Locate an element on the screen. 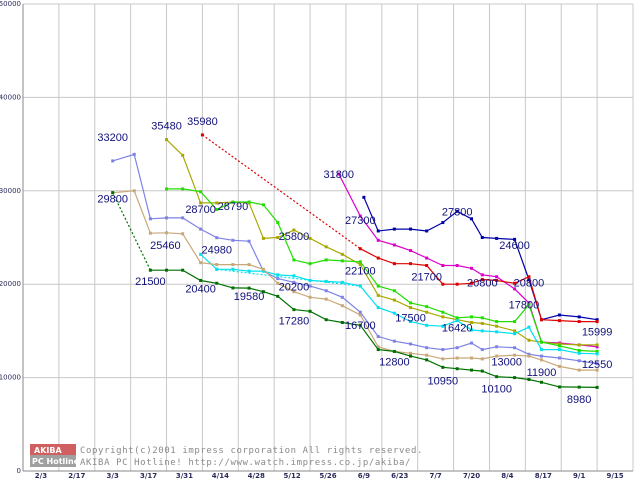 This screenshot has height=480, width=640. data-label: 17800 is located at coordinates (524, 306).